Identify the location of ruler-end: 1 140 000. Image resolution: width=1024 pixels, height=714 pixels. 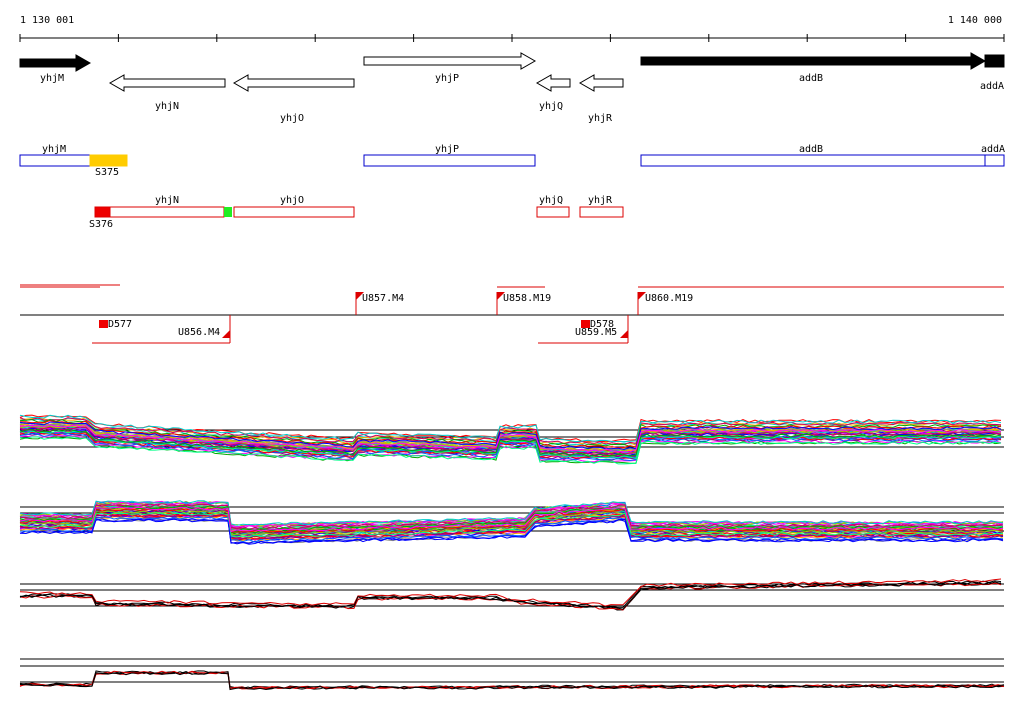
(975, 20).